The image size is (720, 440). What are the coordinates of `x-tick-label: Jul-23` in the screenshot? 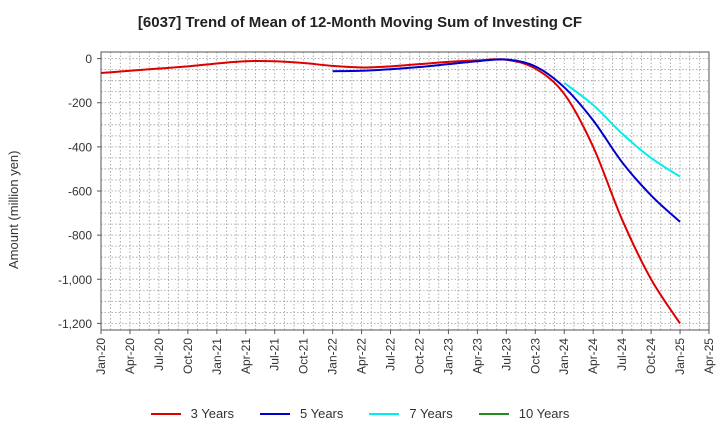 It's located at (506, 354).